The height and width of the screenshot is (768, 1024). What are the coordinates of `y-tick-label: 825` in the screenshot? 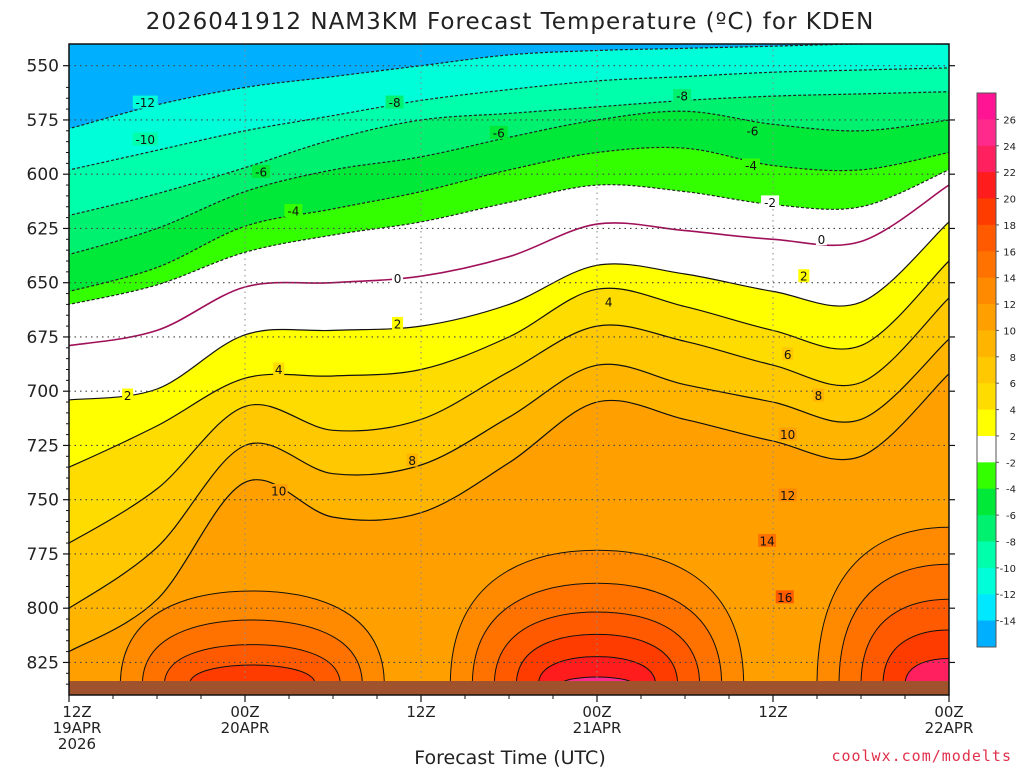 It's located at (43, 663).